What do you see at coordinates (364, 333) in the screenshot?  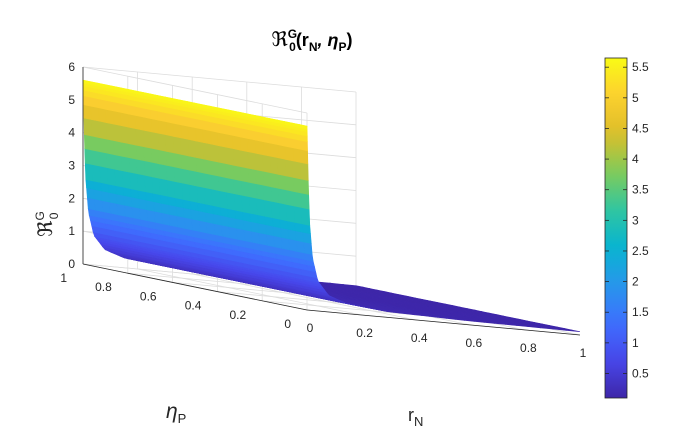 I see `x-tick-label: 0.2` at bounding box center [364, 333].